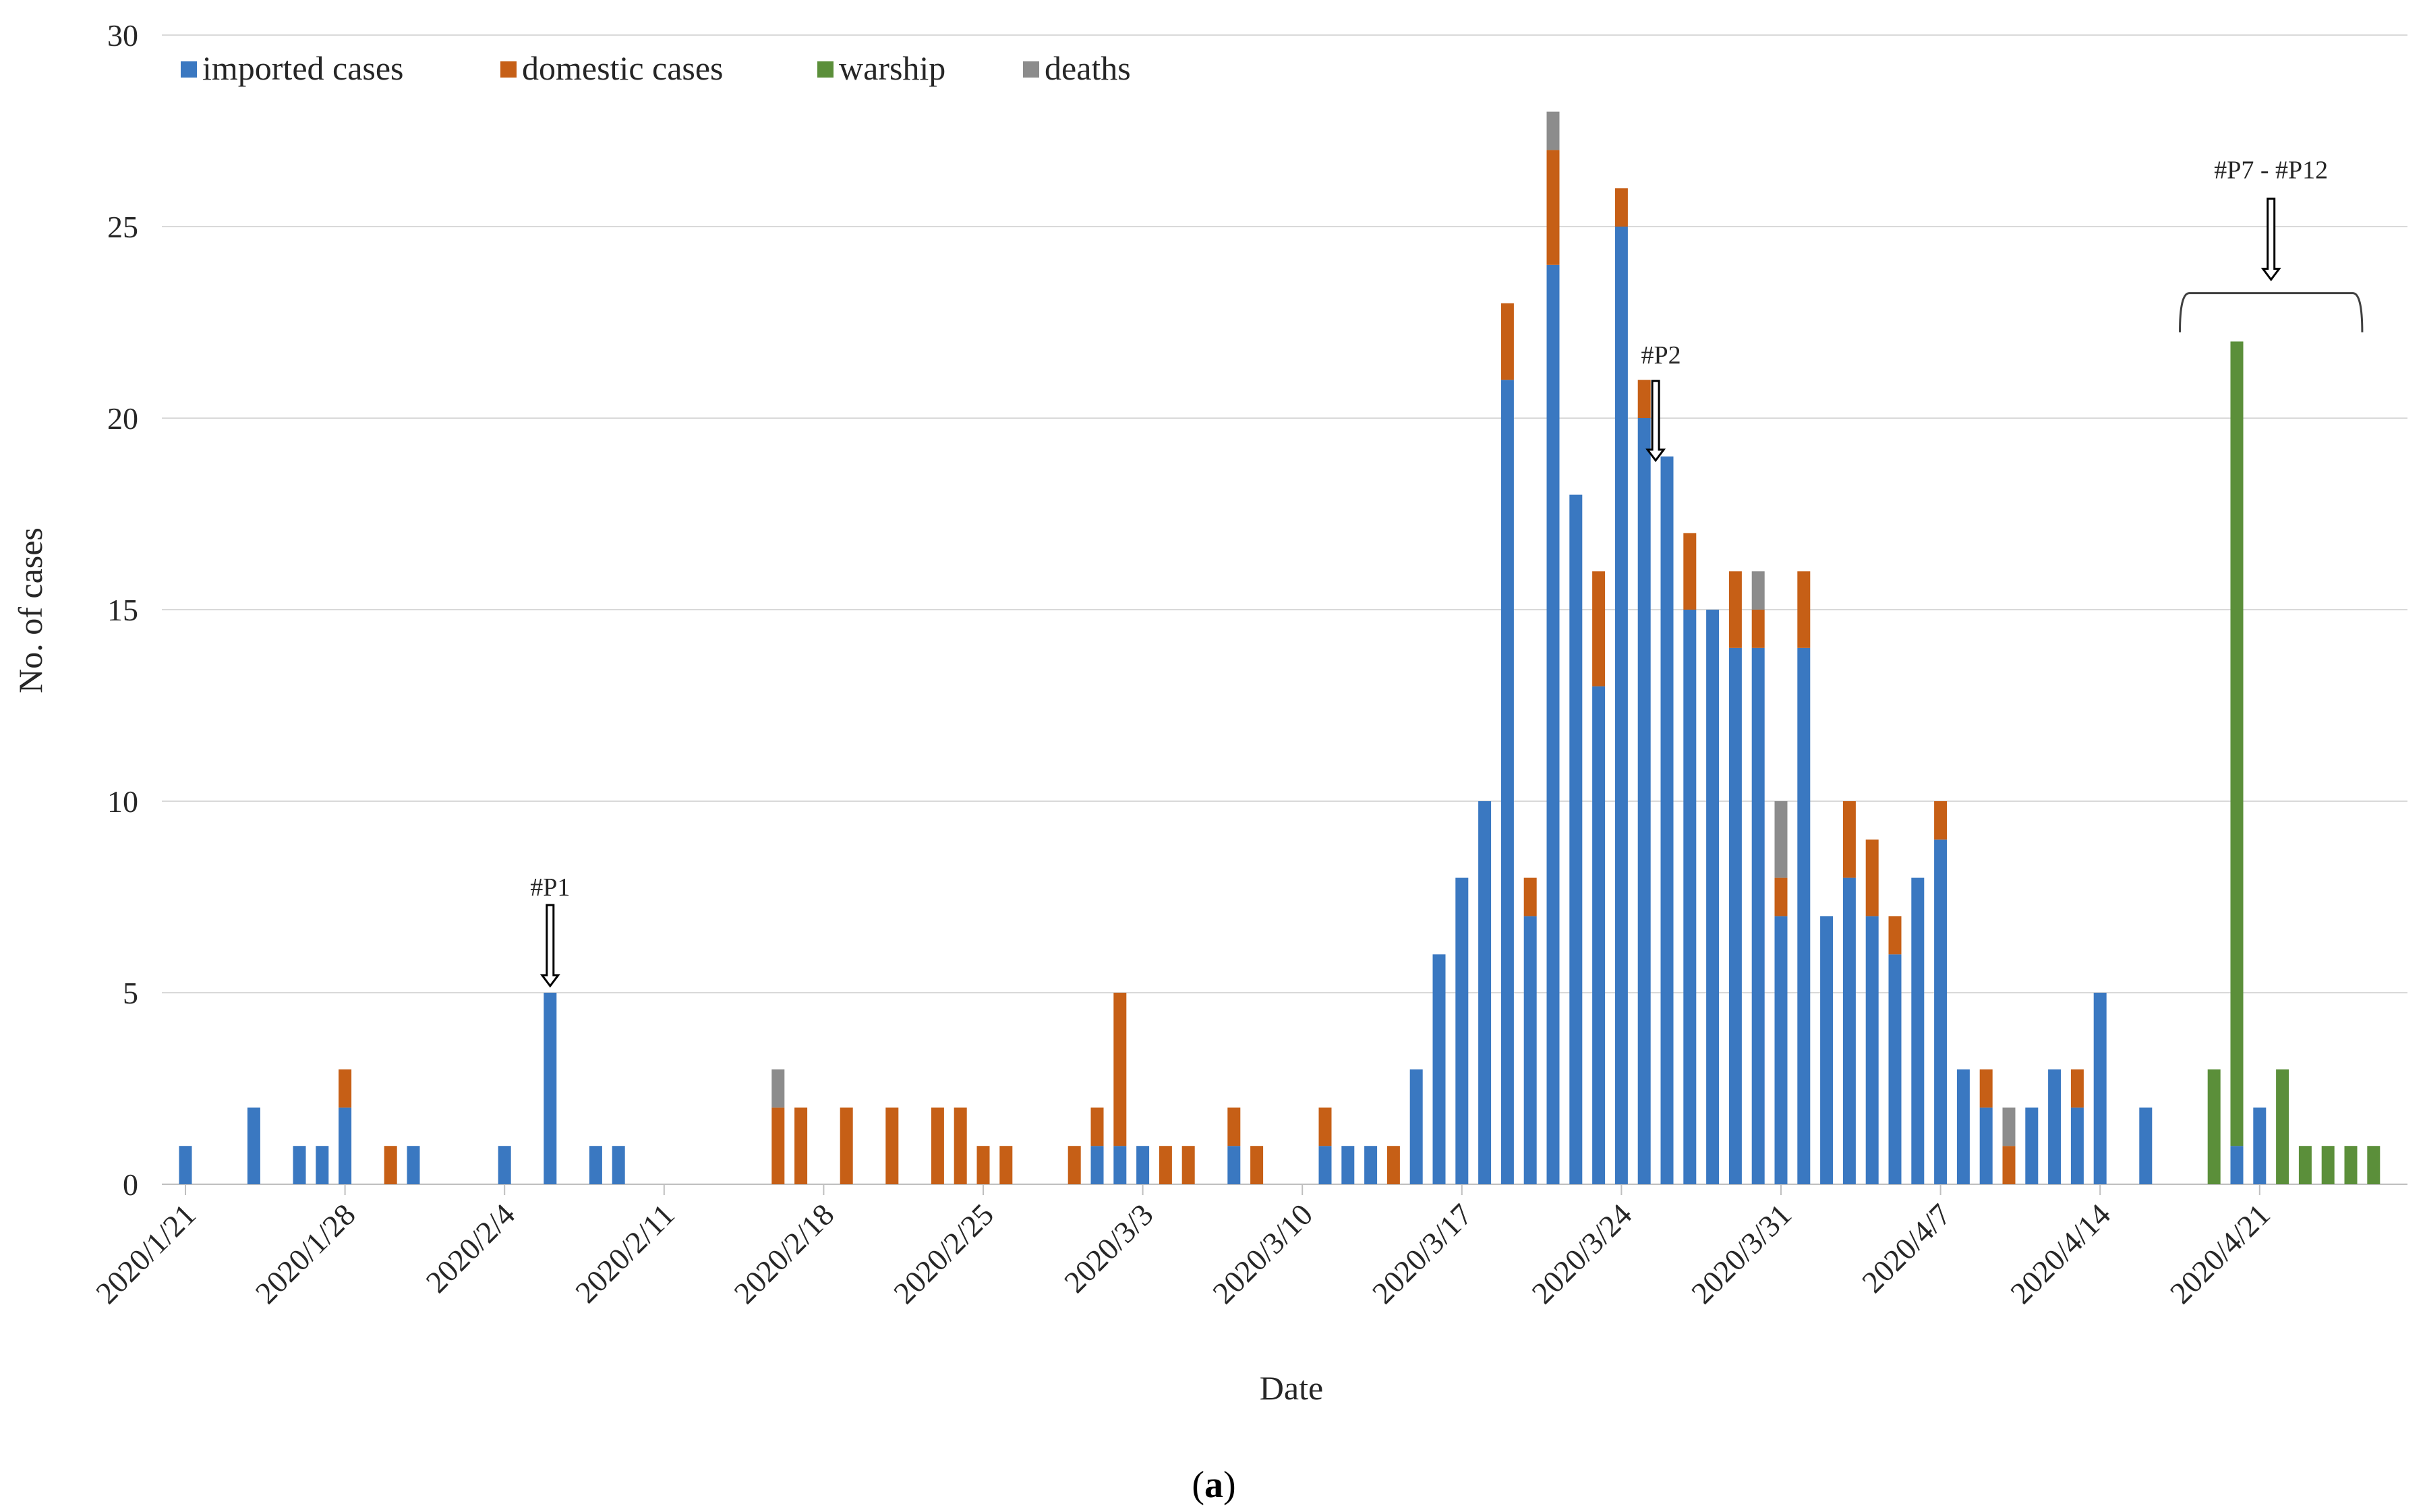 The image size is (2425, 1512). Describe the element at coordinates (145, 1253) in the screenshot. I see `x-tick-label: 2020/1/21` at that location.